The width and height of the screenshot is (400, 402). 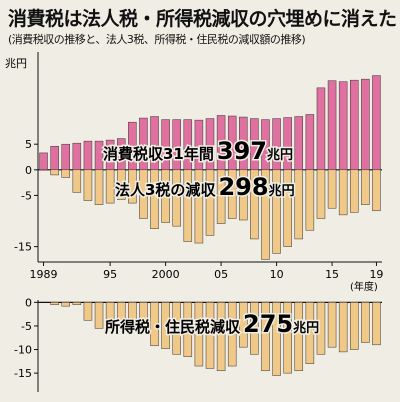 I want to click on x-tick-label: 1989, so click(x=44, y=274).